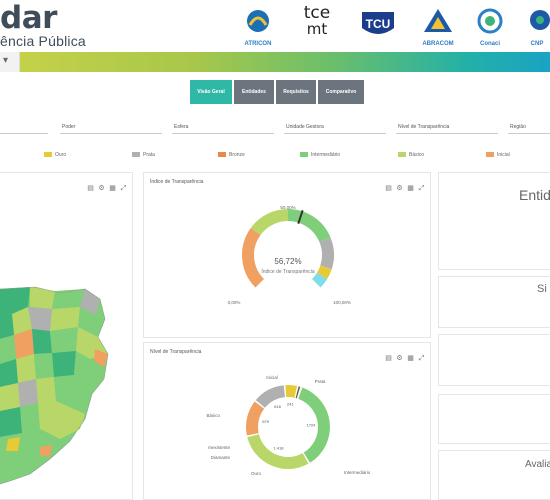 This screenshot has height=500, width=550. Describe the element at coordinates (105, 184) in the screenshot. I see `map-card-tools: ▤ ⚙ ▦ ⤢` at that location.